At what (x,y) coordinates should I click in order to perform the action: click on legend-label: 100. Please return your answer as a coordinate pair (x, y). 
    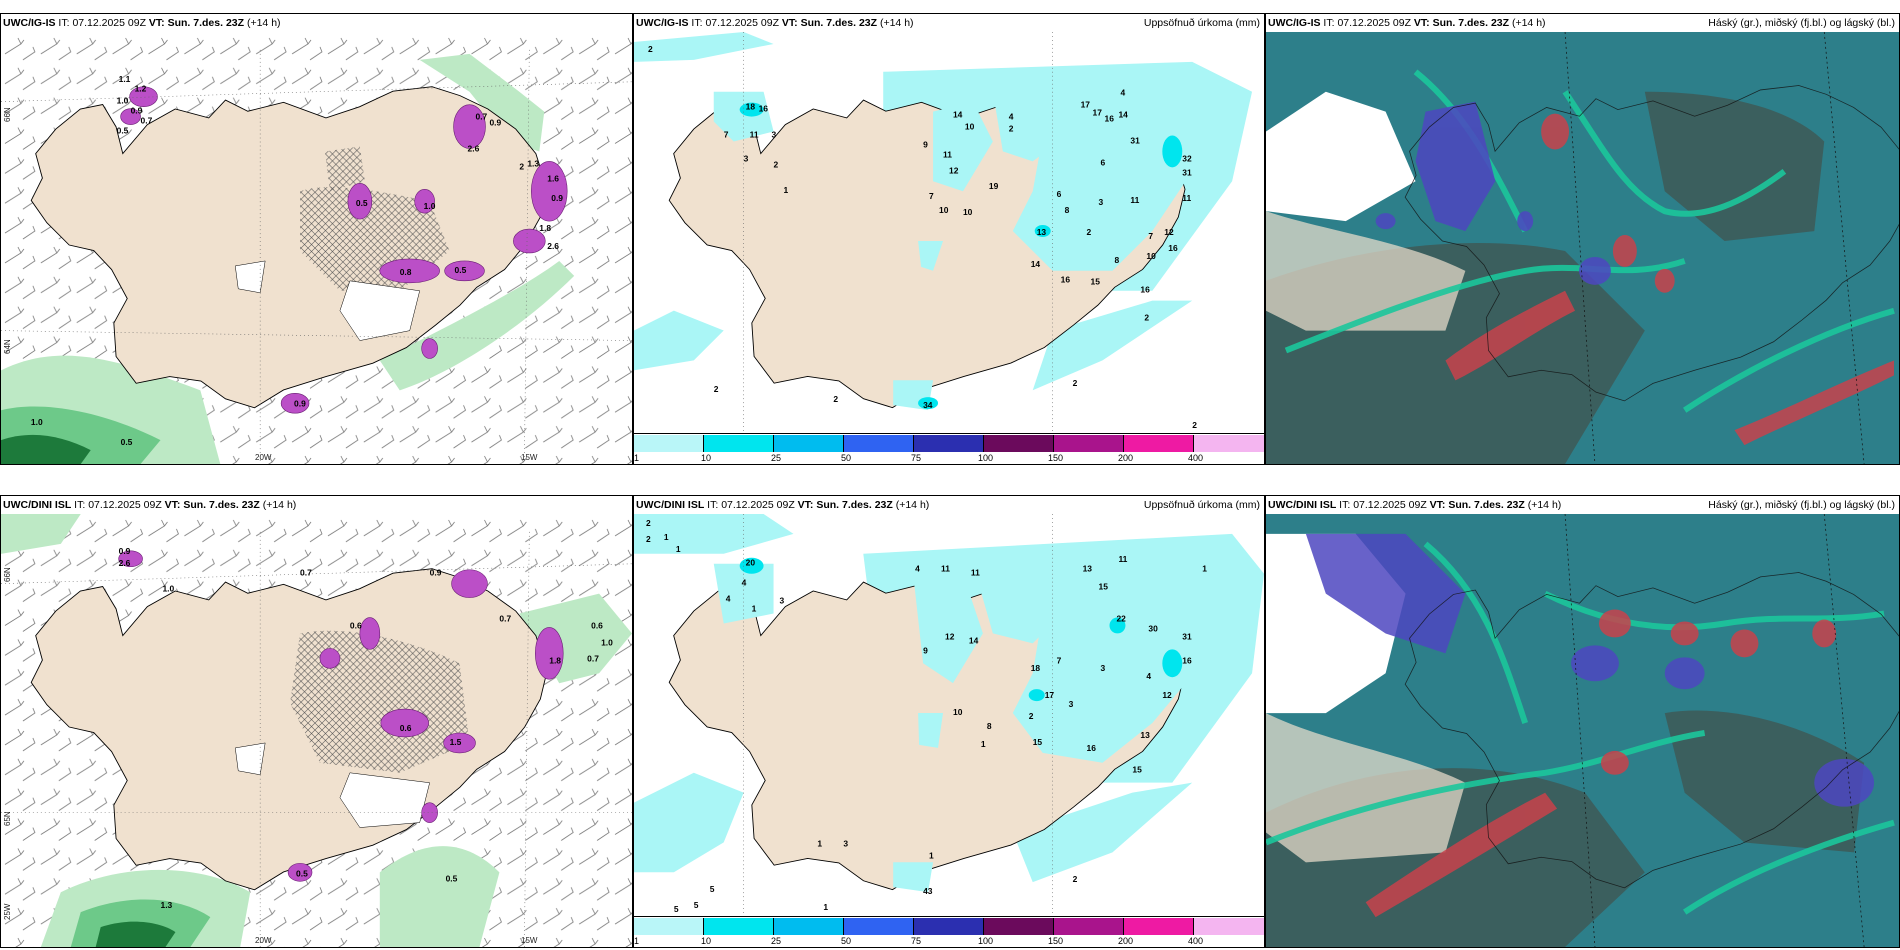
    Looking at the image, I should click on (986, 458).